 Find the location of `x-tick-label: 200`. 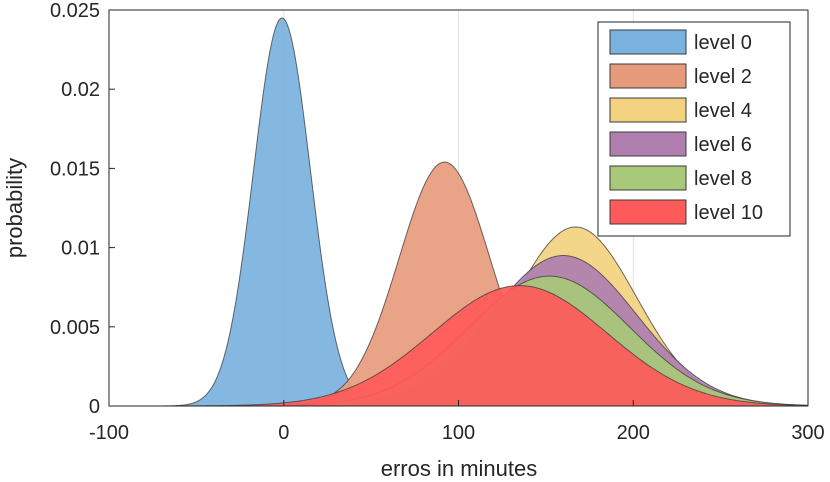

x-tick-label: 200 is located at coordinates (633, 433).